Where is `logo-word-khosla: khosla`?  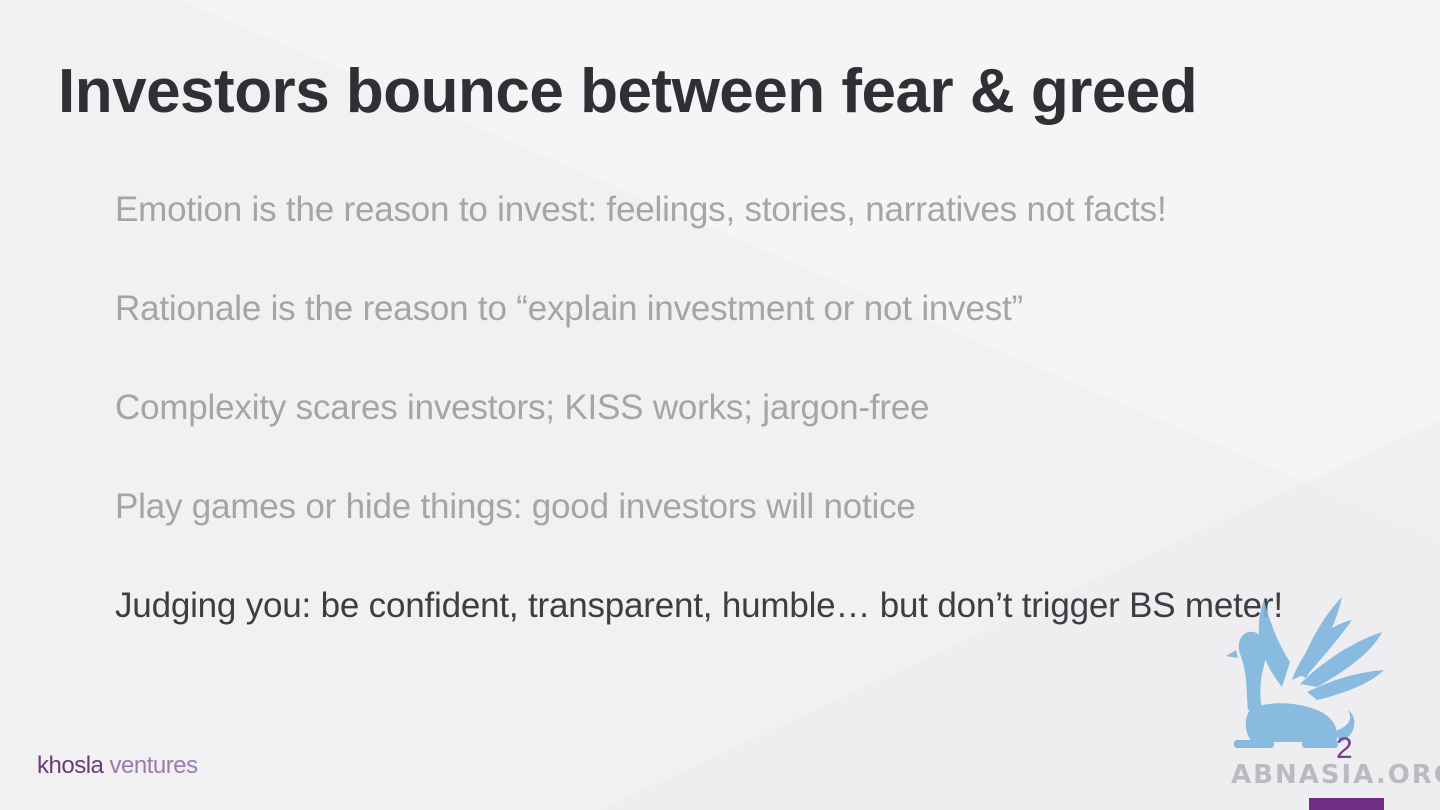
logo-word-khosla: khosla is located at coordinates (70, 765).